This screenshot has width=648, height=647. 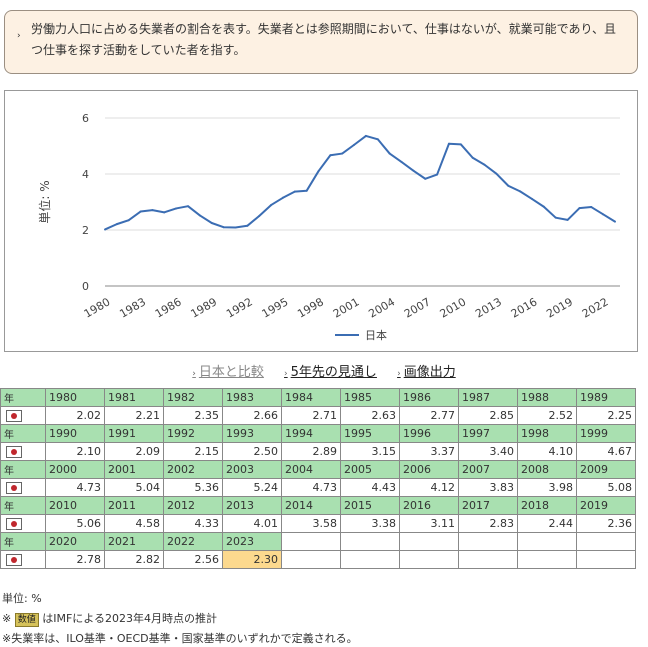 What do you see at coordinates (311, 397) in the screenshot?
I see `year-cell: 1984` at bounding box center [311, 397].